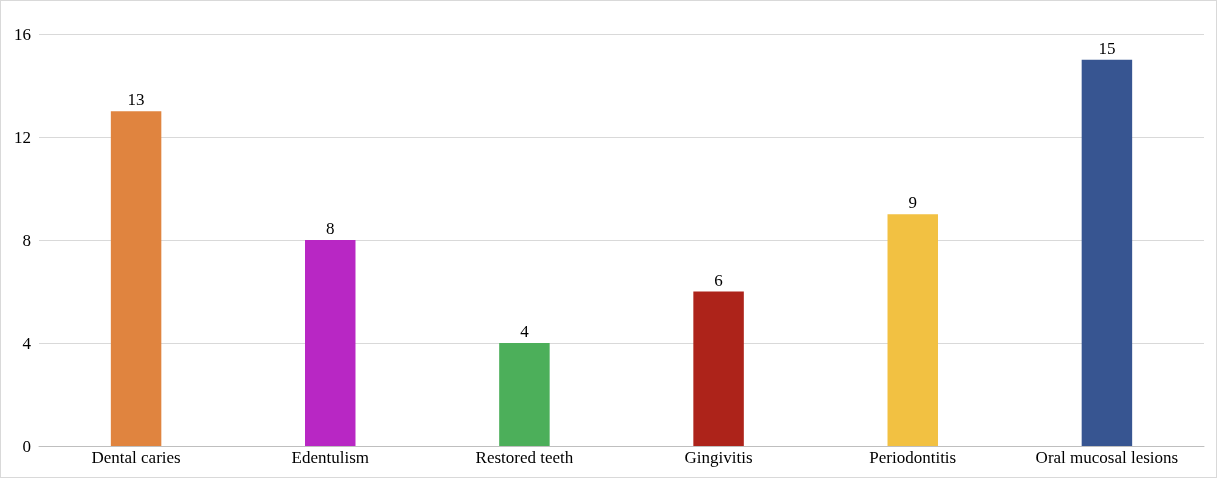  I want to click on data-label: 6, so click(718, 280).